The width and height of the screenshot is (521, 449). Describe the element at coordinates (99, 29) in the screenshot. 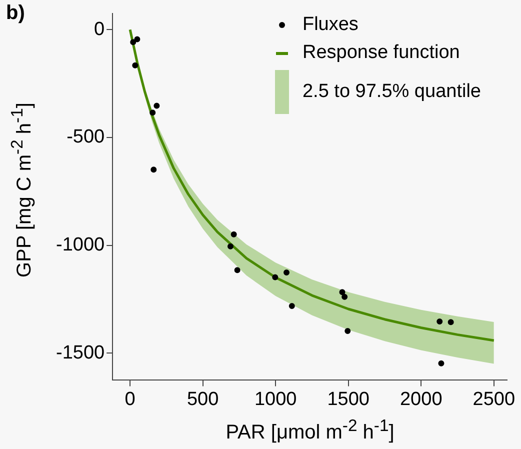

I see `y-tick-label: 0` at that location.